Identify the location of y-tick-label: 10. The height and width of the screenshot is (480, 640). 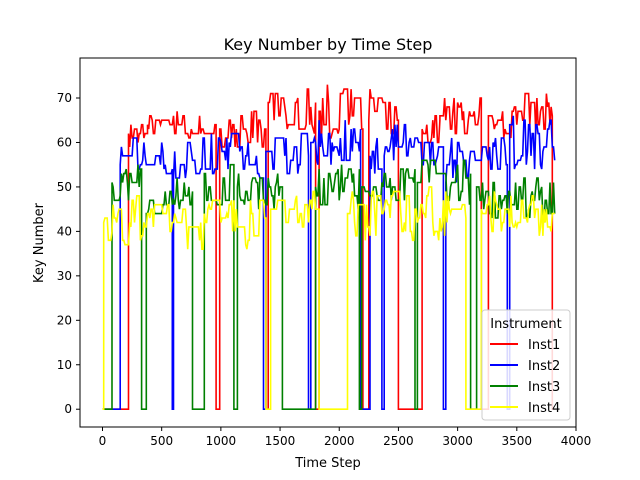
(64, 365).